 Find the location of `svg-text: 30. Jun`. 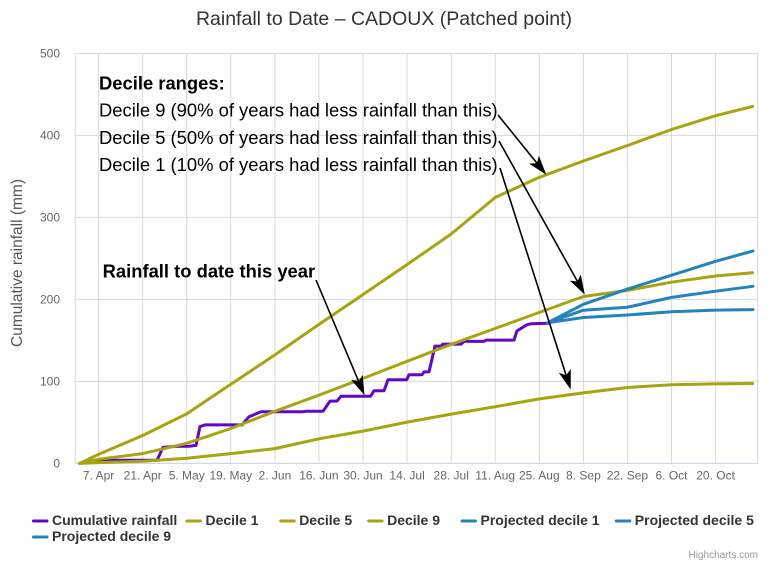

svg-text: 30. Jun is located at coordinates (362, 476).